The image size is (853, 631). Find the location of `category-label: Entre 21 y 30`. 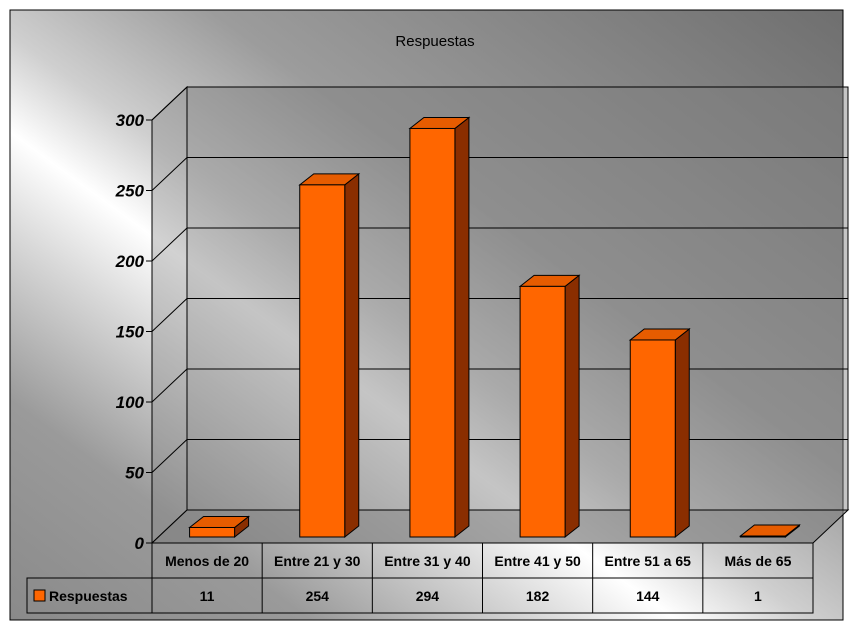

category-label: Entre 21 y 30 is located at coordinates (317, 561).